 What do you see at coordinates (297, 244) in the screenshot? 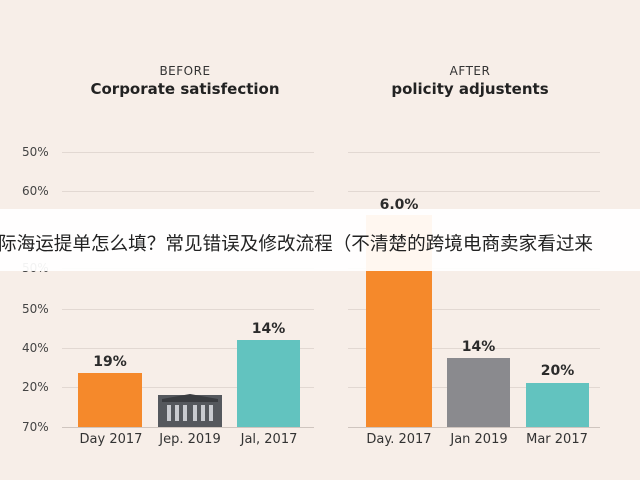
I see `banner-text: 际海运提单怎么填？常见错误及修改流程（不清楚的跨境电商卖家看过来` at bounding box center [297, 244].